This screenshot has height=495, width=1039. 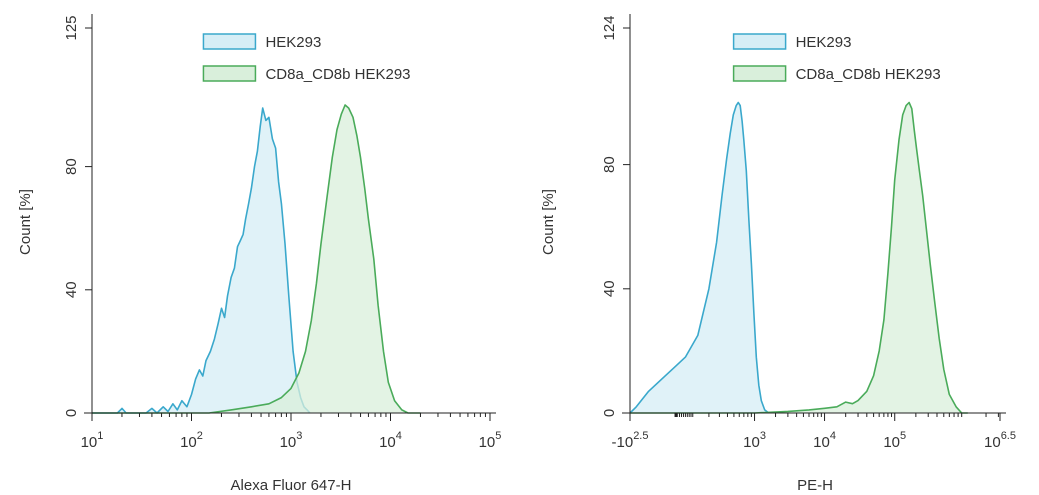 What do you see at coordinates (630, 440) in the screenshot?
I see `x-tick-label: -102.5` at bounding box center [630, 440].